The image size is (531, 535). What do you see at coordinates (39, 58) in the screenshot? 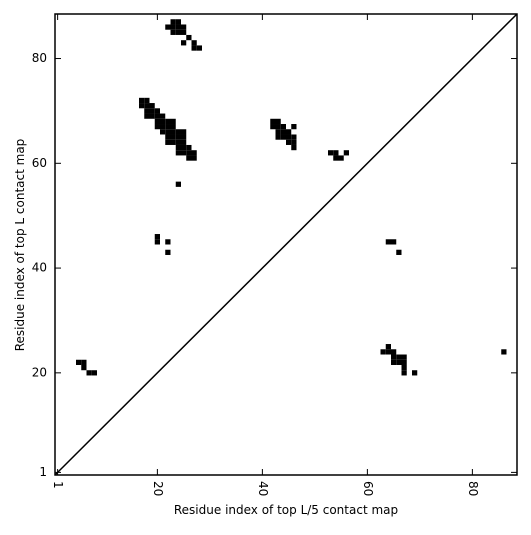
I see `y-tick-label: 80` at bounding box center [39, 58].